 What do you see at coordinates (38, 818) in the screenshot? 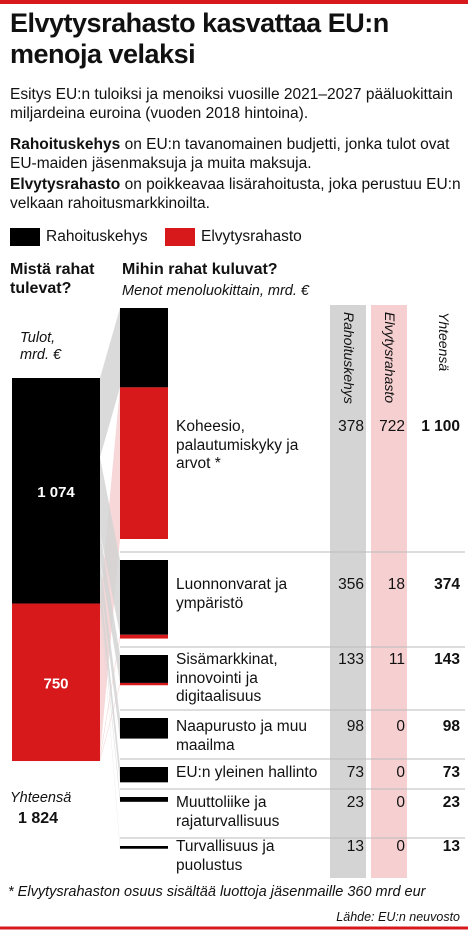
I see `income-total: 1 824` at bounding box center [38, 818].